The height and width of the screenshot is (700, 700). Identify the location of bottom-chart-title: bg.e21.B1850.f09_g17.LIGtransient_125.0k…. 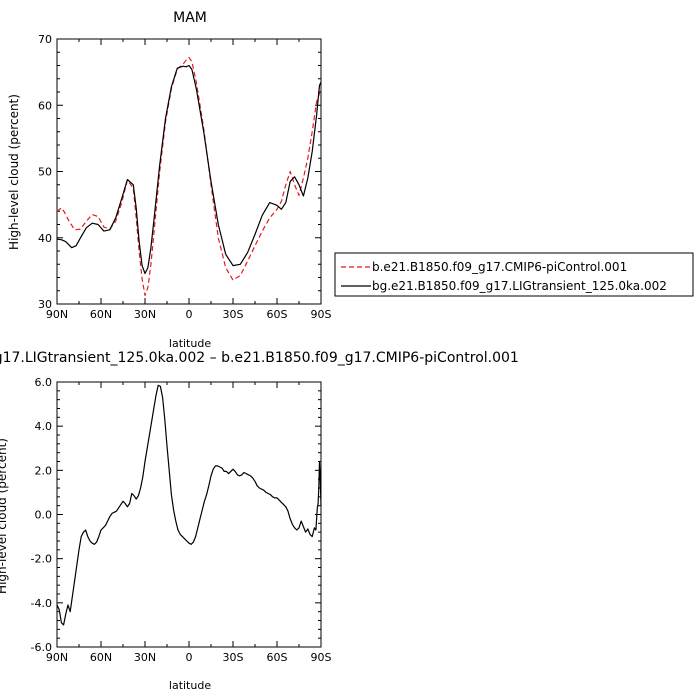
(259, 358).